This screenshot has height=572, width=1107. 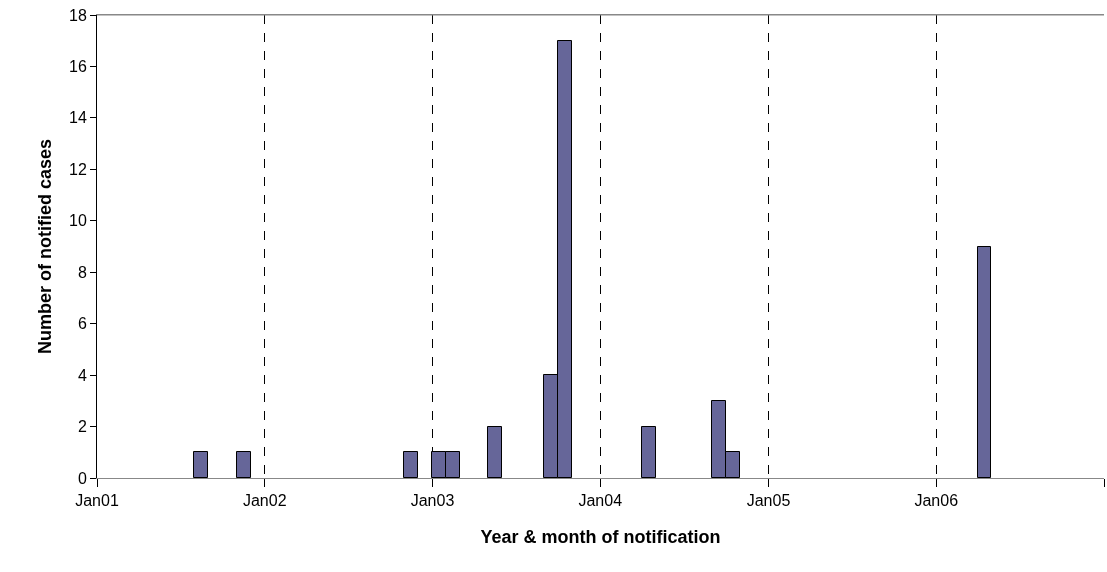 What do you see at coordinates (82, 375) in the screenshot?
I see `y-tick-label: 4` at bounding box center [82, 375].